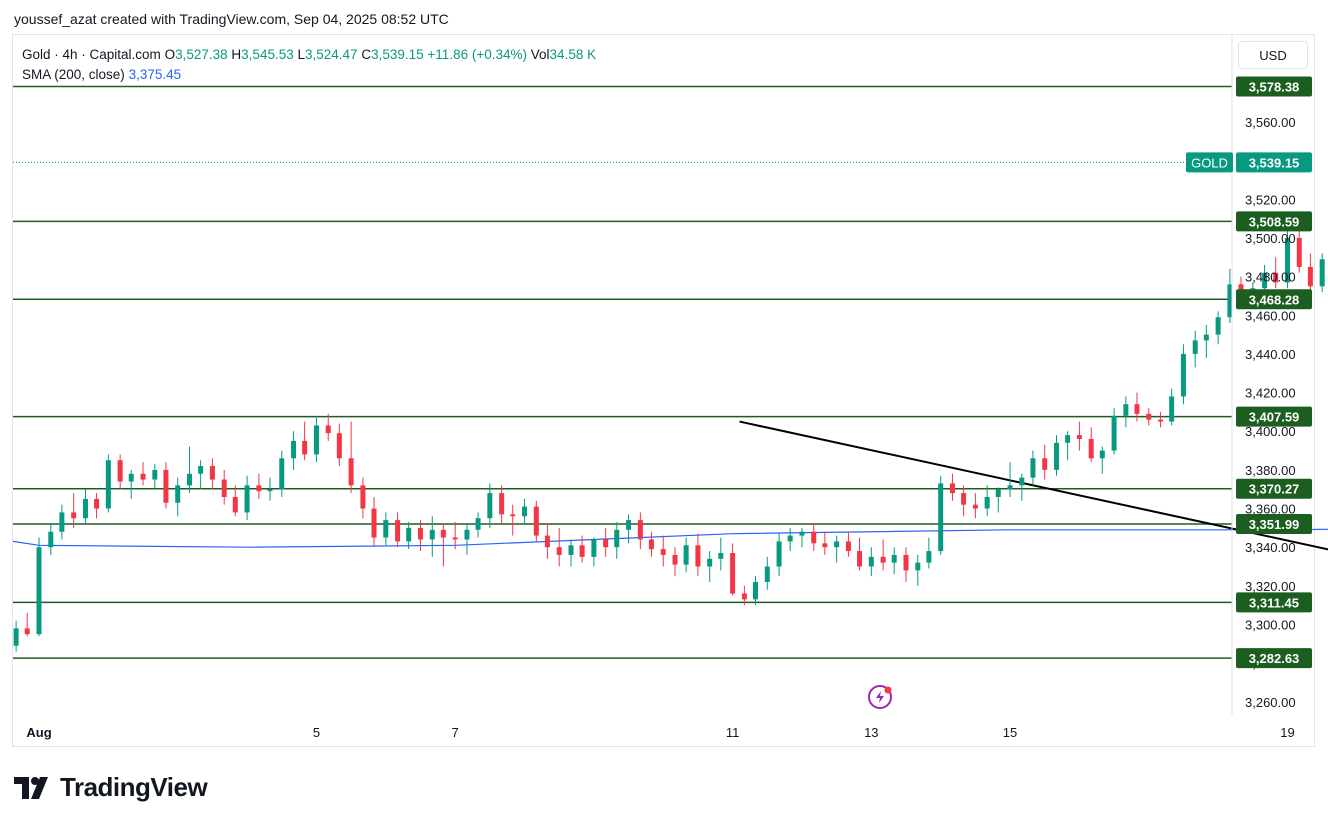  What do you see at coordinates (73, 74) in the screenshot?
I see `sma-label: SMA (200, close)` at bounding box center [73, 74].